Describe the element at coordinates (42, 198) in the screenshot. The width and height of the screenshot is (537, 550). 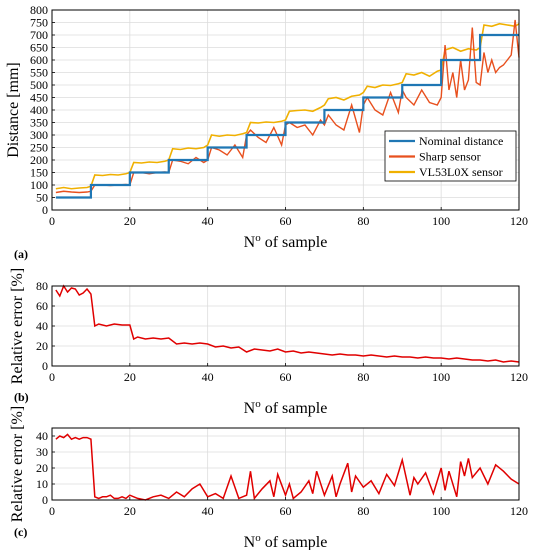
I see `y-tick-label: 50` at that location.